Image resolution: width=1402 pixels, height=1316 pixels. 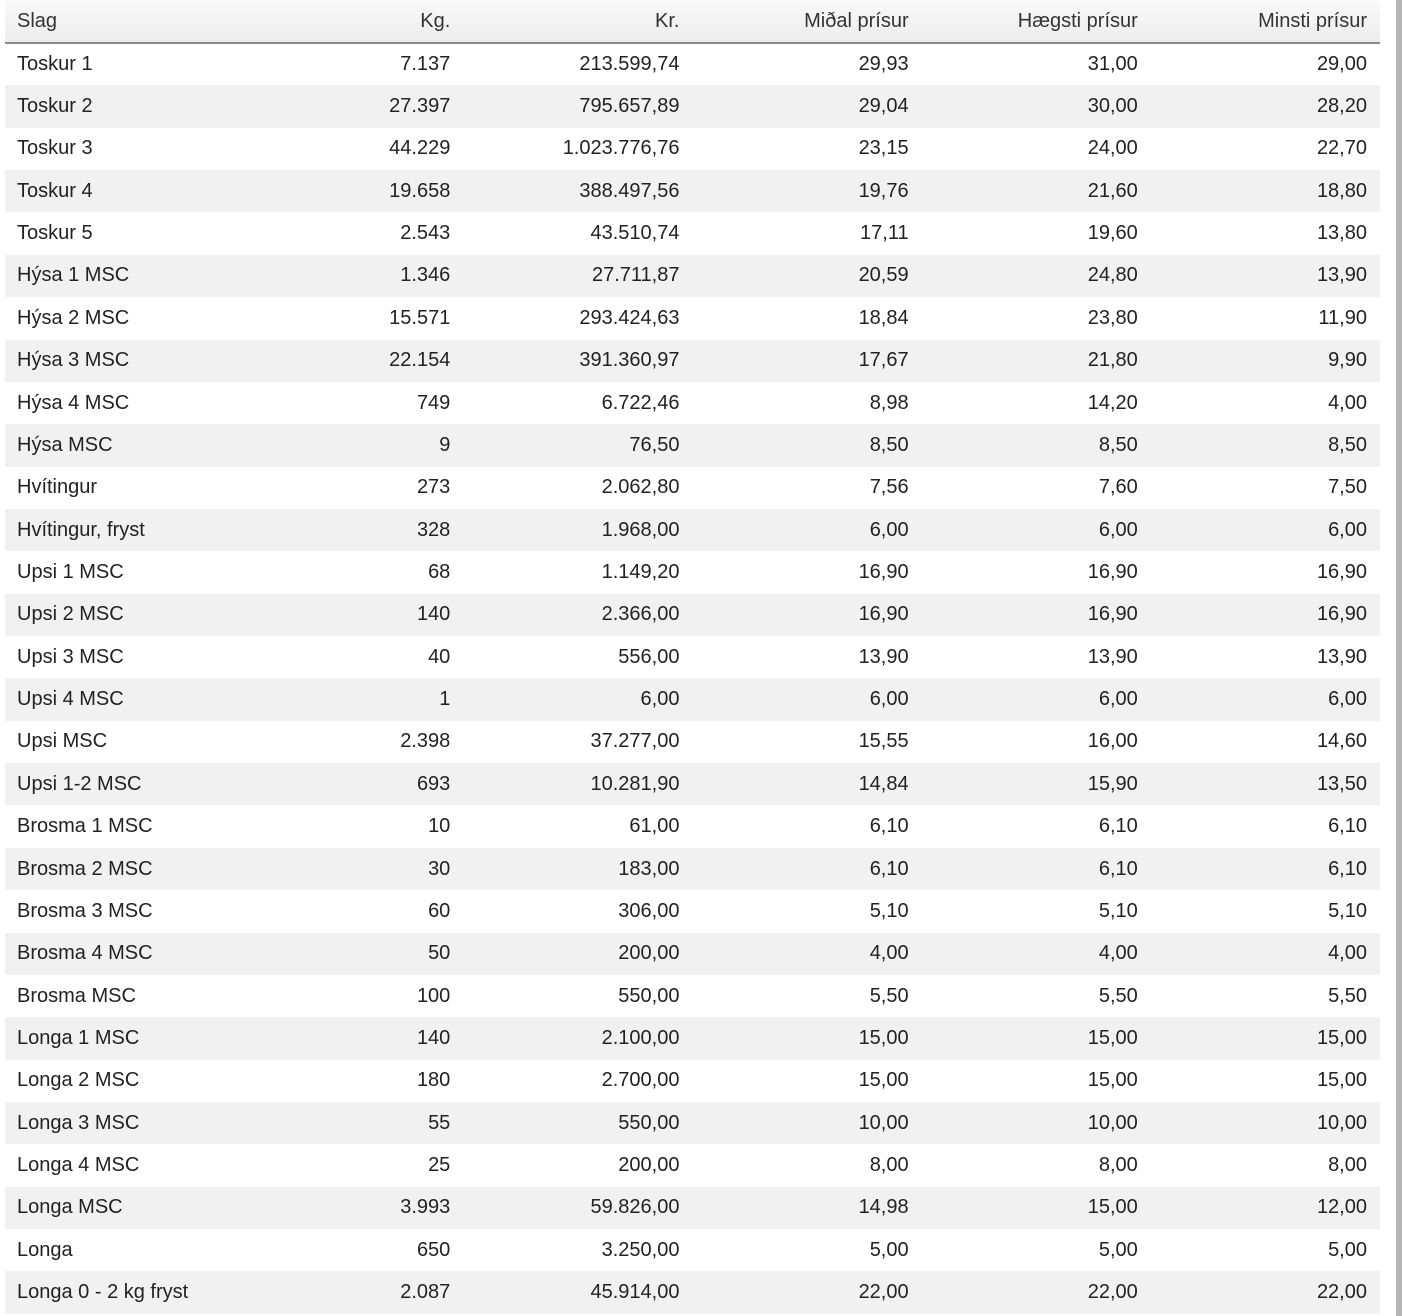 I want to click on cell-haegsti: 22,00, so click(x=1036, y=1292).